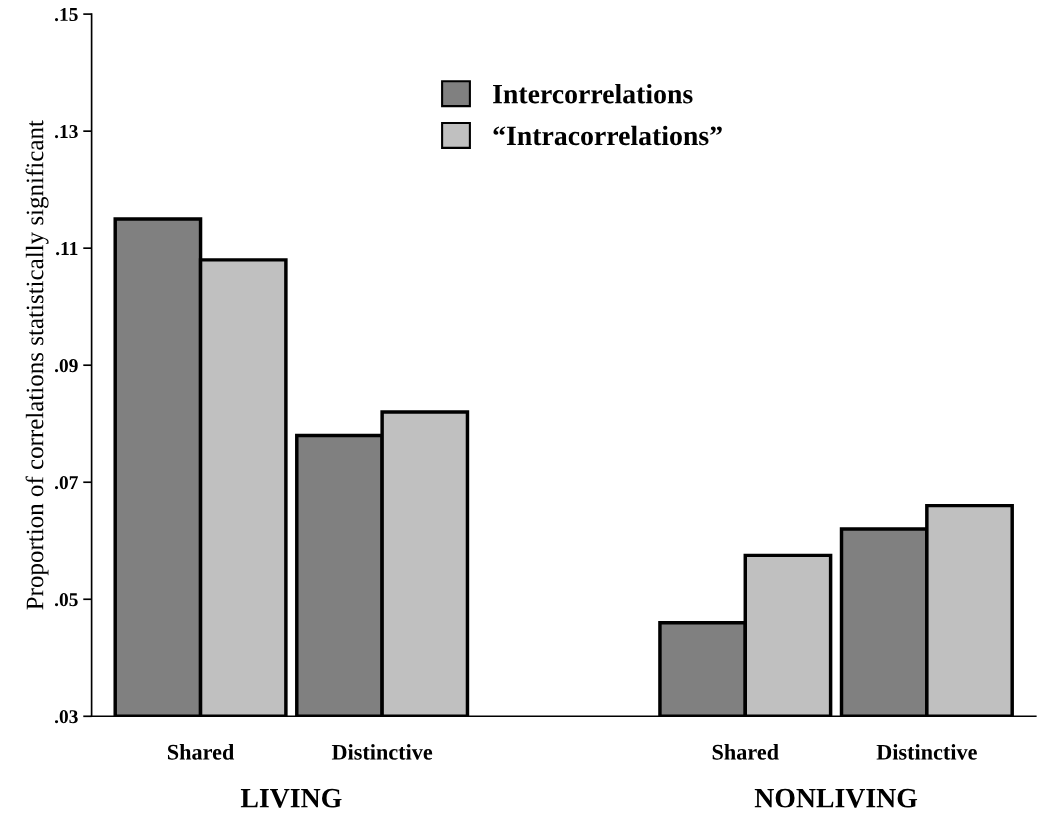  I want to click on y-tick-label: .03, so click(66, 717).